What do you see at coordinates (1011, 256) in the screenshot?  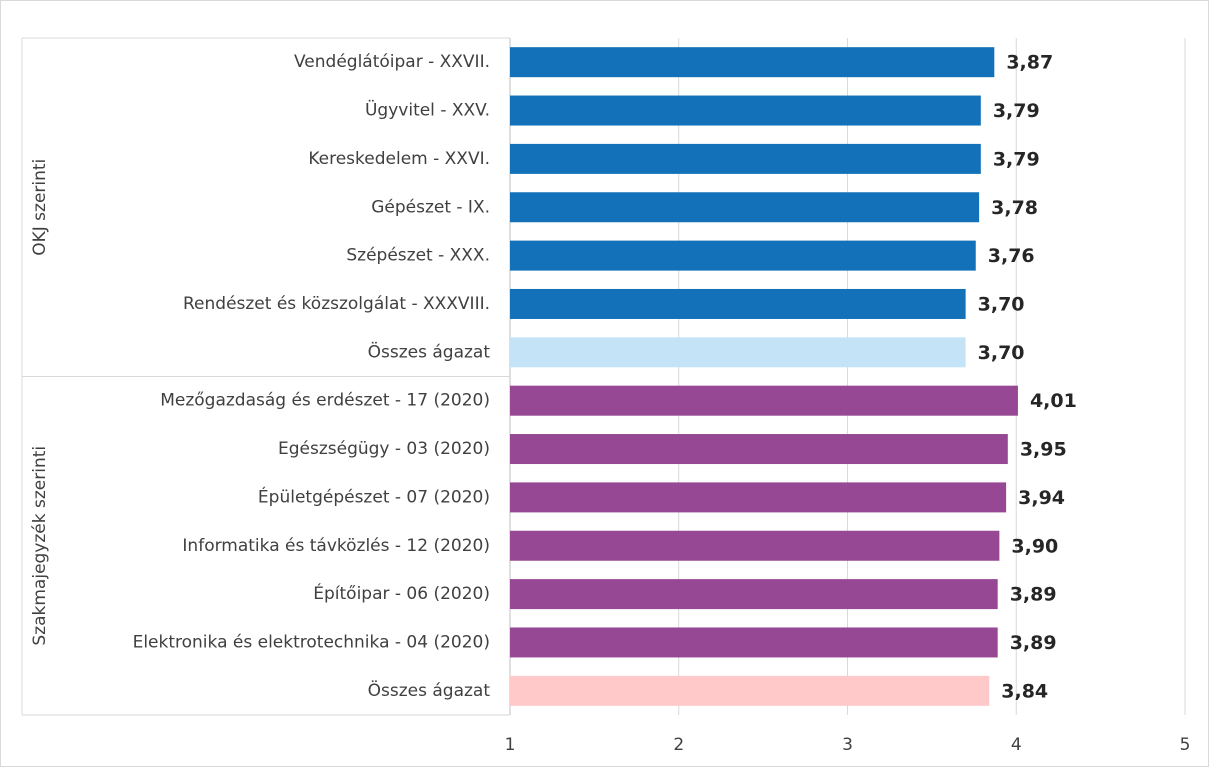 I see `data-label: 3,76` at bounding box center [1011, 256].